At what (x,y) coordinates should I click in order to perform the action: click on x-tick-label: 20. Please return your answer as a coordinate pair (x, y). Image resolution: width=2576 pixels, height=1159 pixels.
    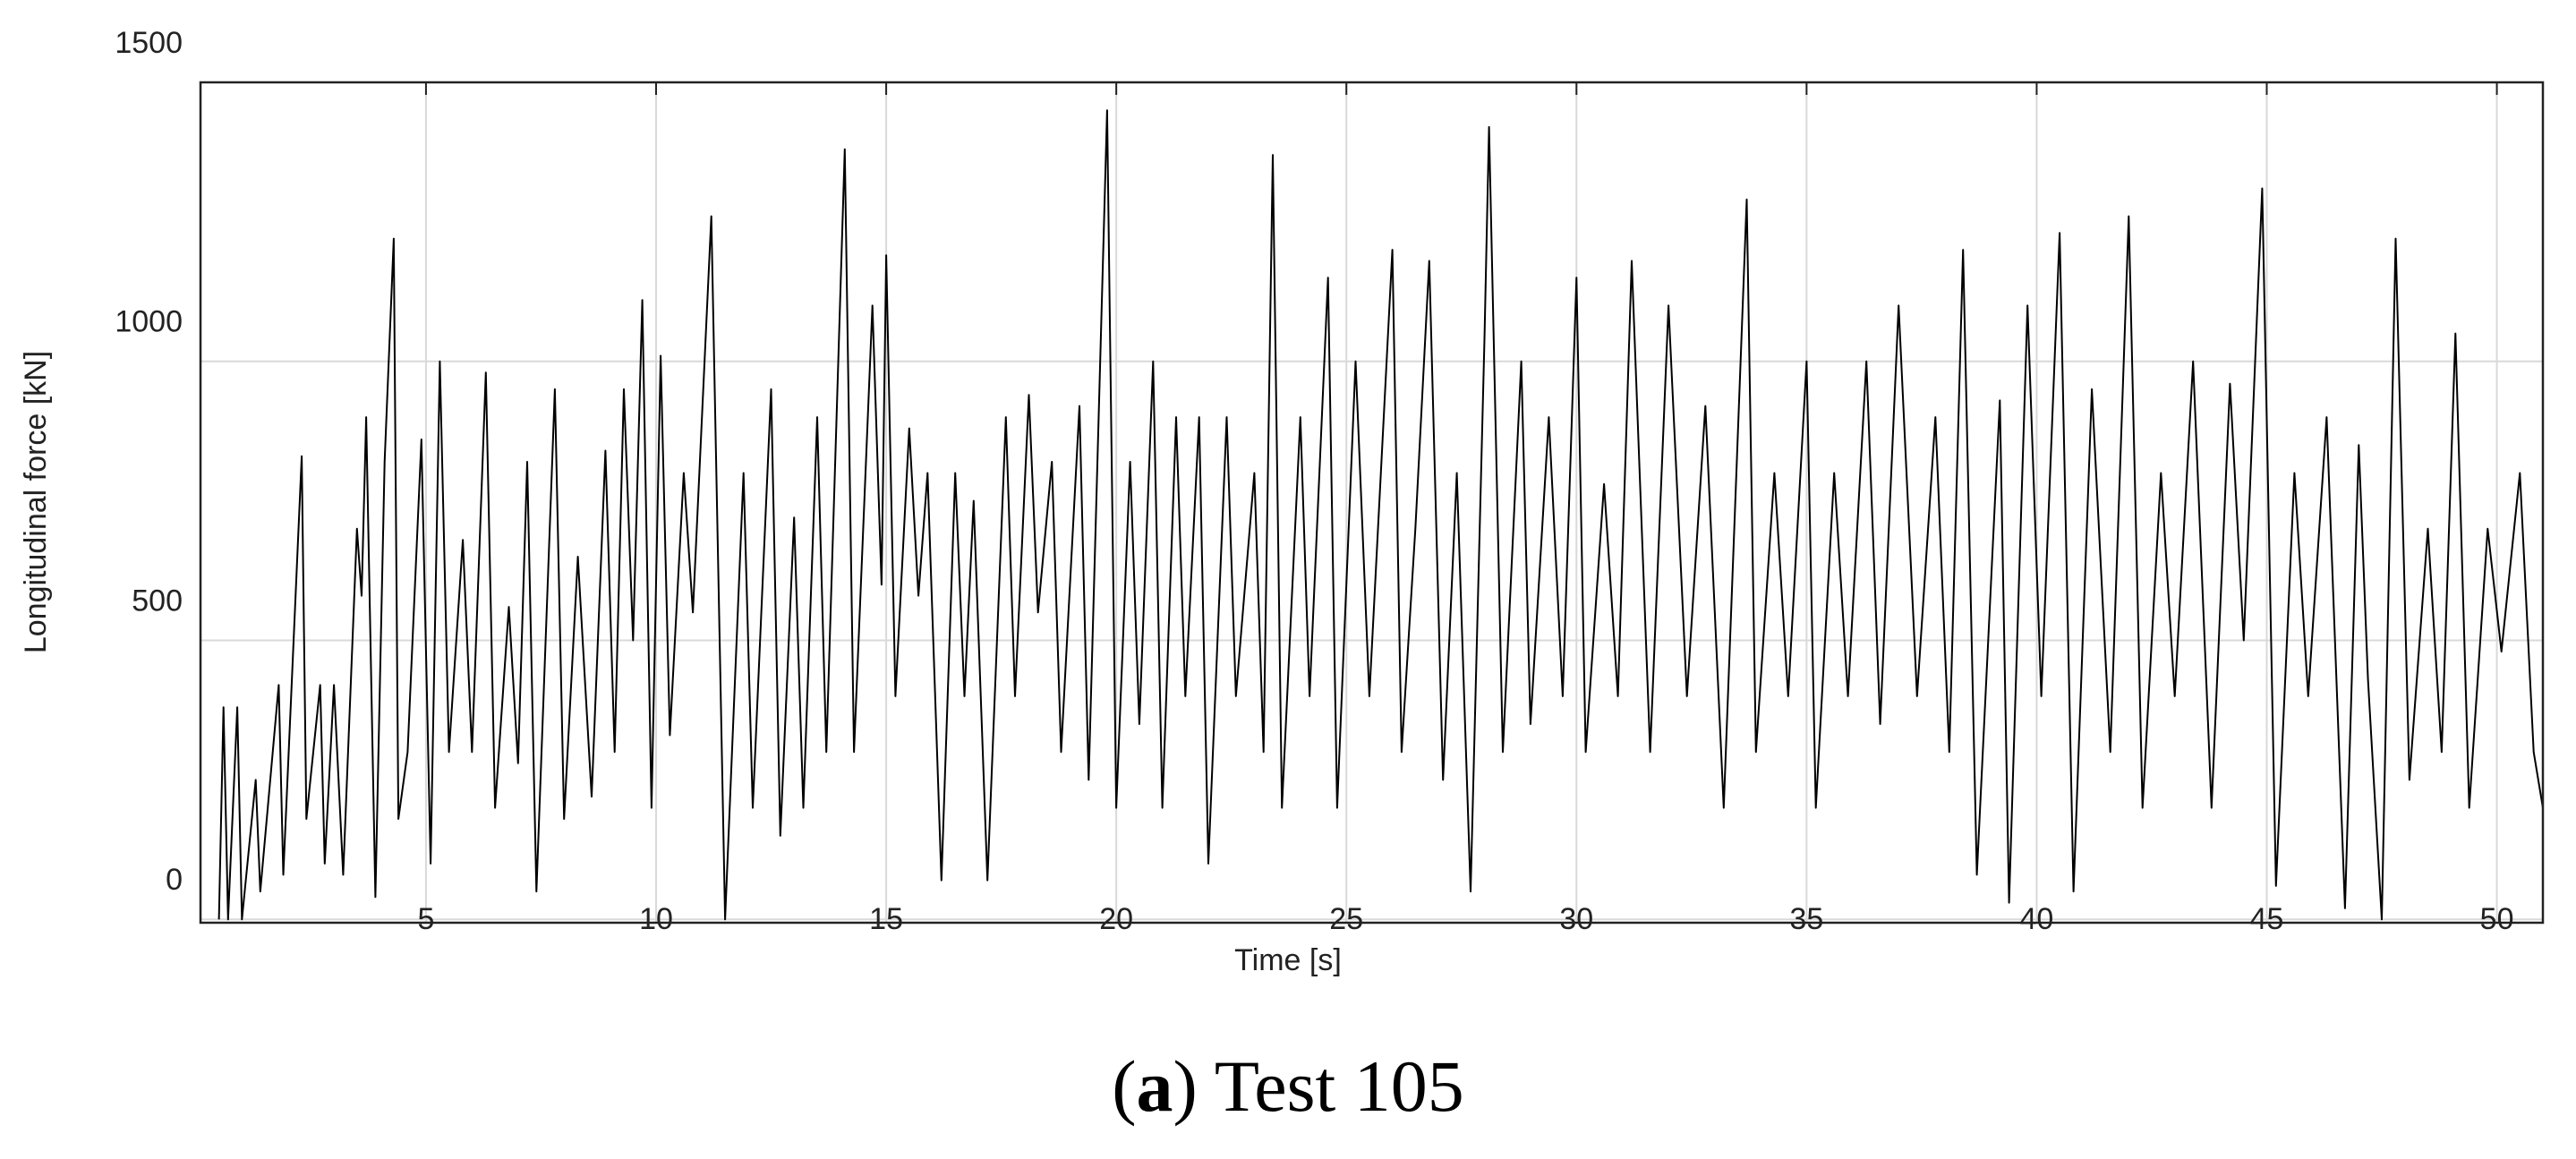
    Looking at the image, I should click on (1116, 919).